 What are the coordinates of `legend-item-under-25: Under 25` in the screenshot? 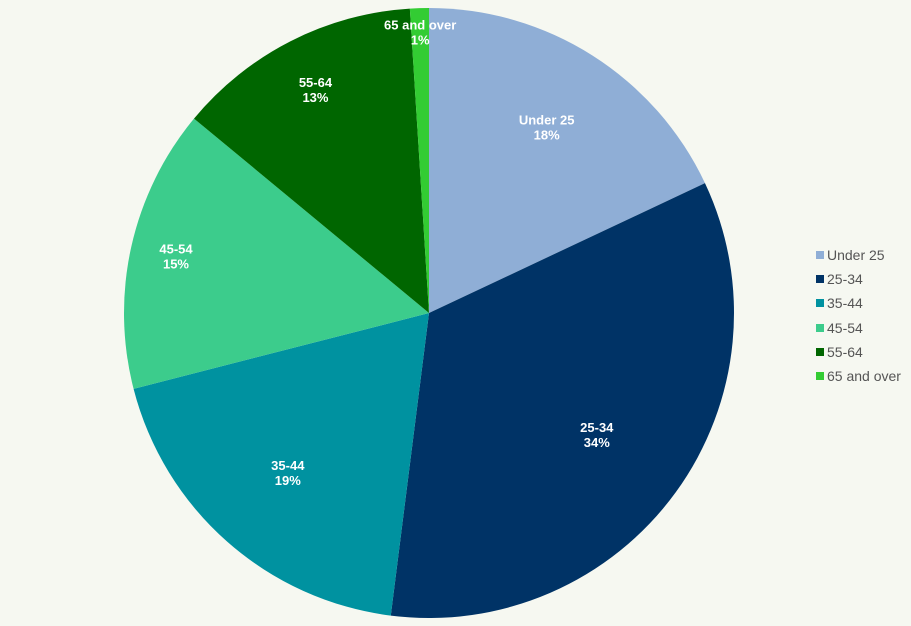 It's located at (858, 255).